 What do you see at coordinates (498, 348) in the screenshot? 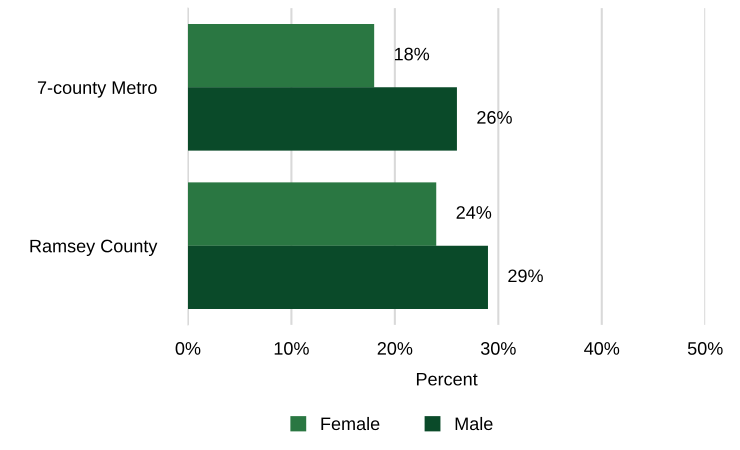
I see `x-tick-label: 30%` at bounding box center [498, 348].